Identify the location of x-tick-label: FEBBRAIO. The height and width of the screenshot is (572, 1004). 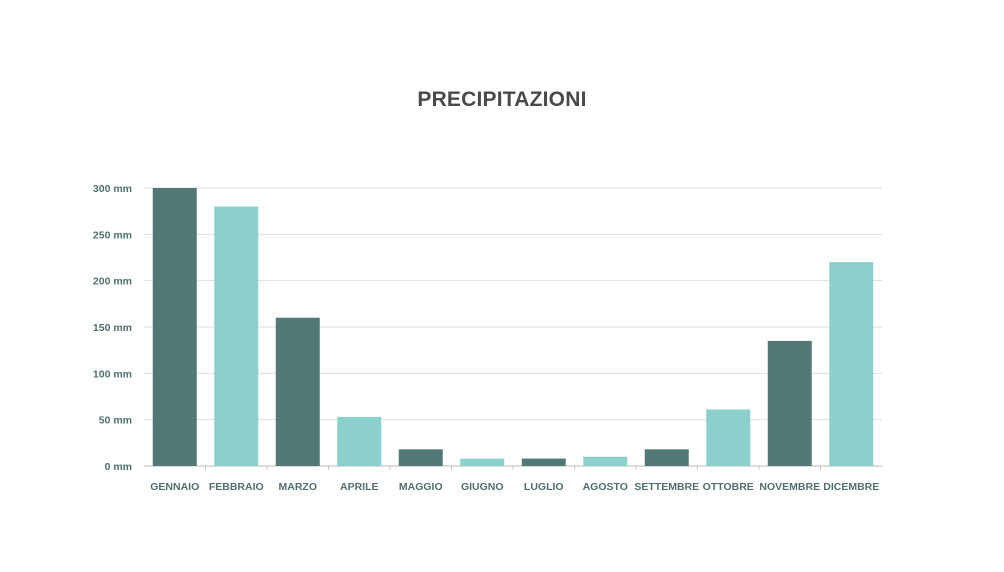
(236, 487).